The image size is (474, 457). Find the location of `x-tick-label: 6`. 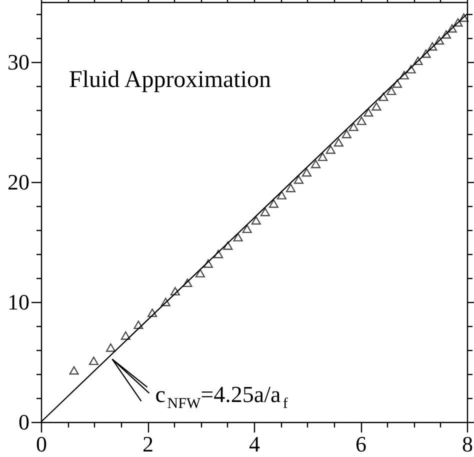

x-tick-label: 6 is located at coordinates (361, 444).